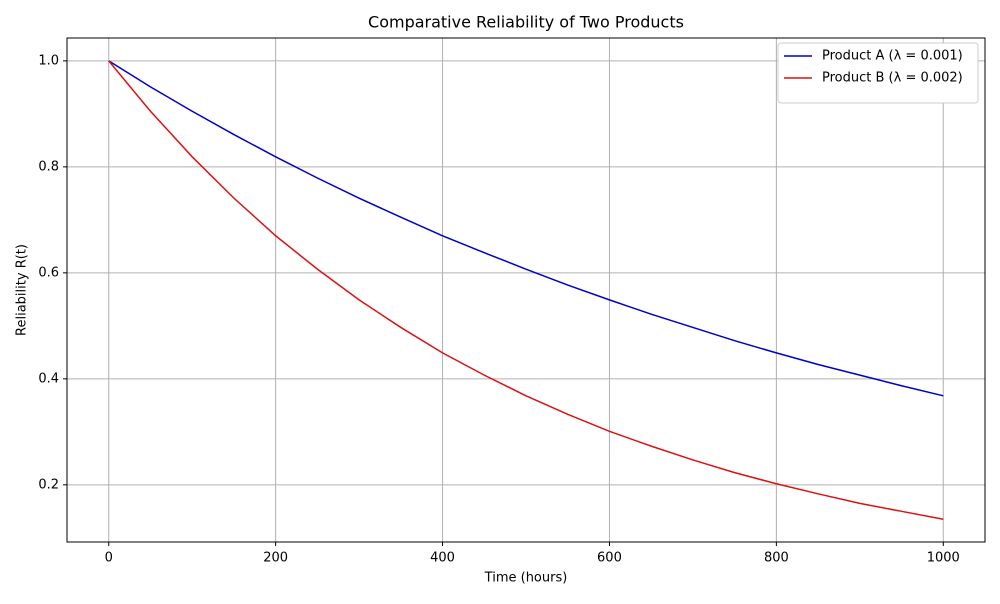  I want to click on x-tick-label: 400, so click(442, 558).